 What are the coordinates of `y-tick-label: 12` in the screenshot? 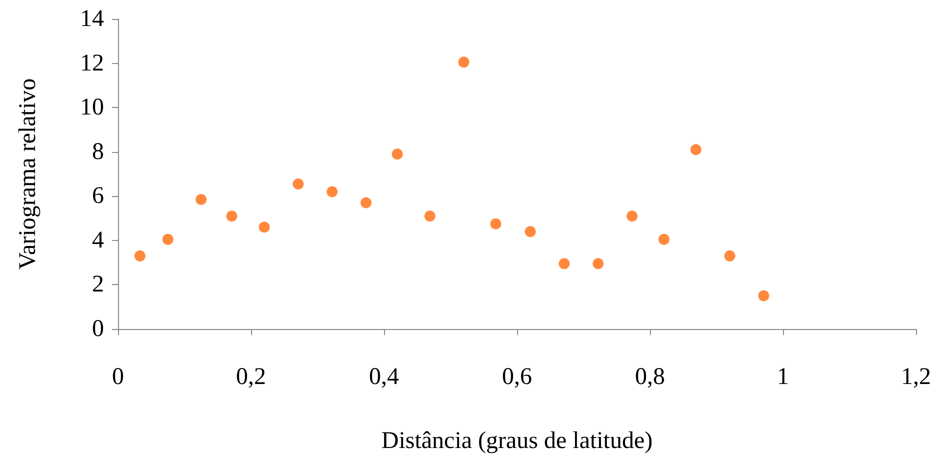 It's located at (92, 63).